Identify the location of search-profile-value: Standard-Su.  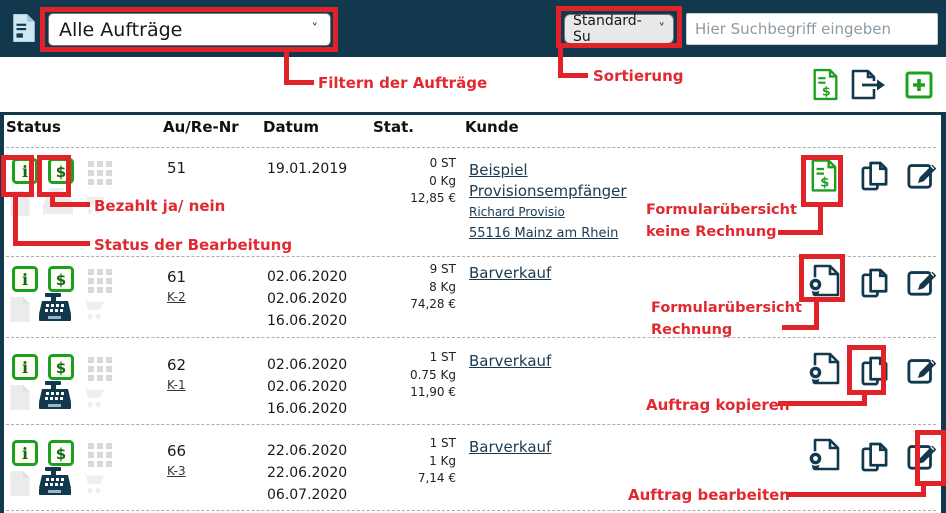
(607, 29).